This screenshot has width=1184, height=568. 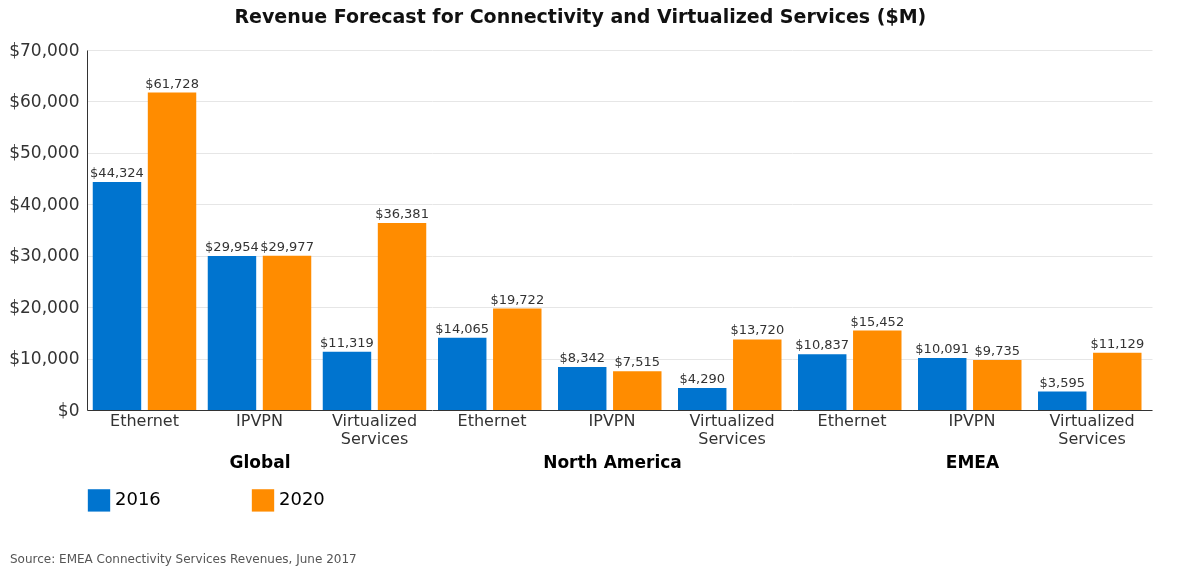 I want to click on data-label: $44,324, so click(x=117, y=173).